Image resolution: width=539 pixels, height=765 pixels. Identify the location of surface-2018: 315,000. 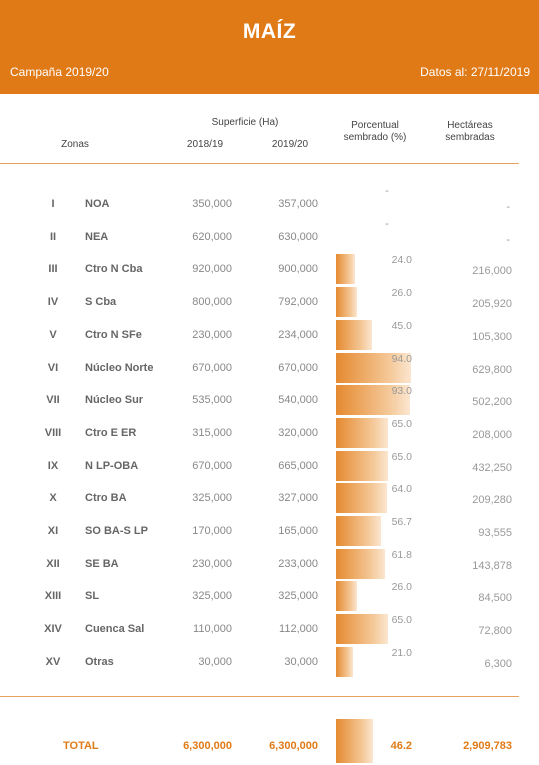
(212, 432).